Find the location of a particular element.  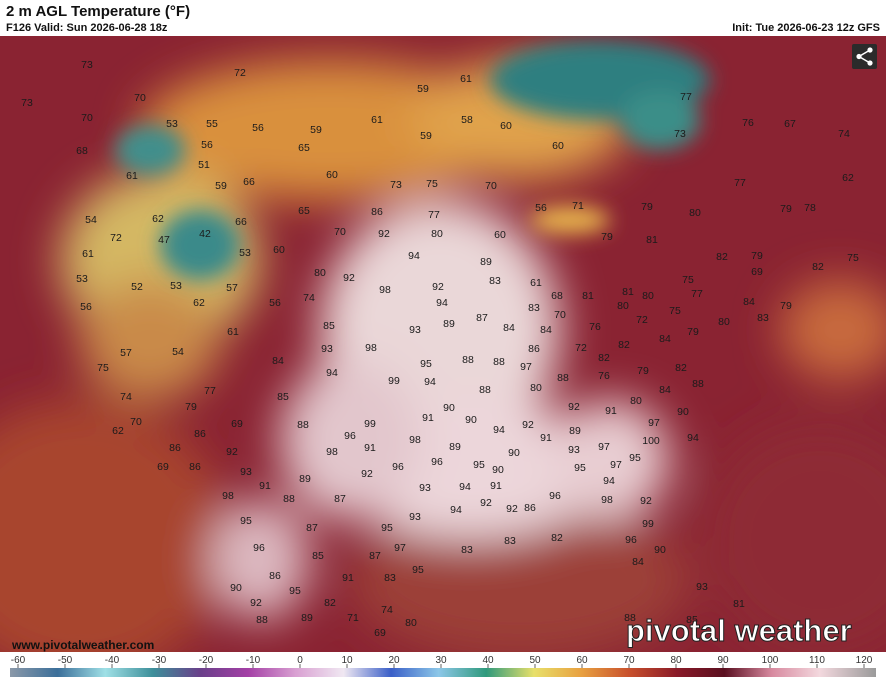

temperature-label: 86 is located at coordinates (275, 576).